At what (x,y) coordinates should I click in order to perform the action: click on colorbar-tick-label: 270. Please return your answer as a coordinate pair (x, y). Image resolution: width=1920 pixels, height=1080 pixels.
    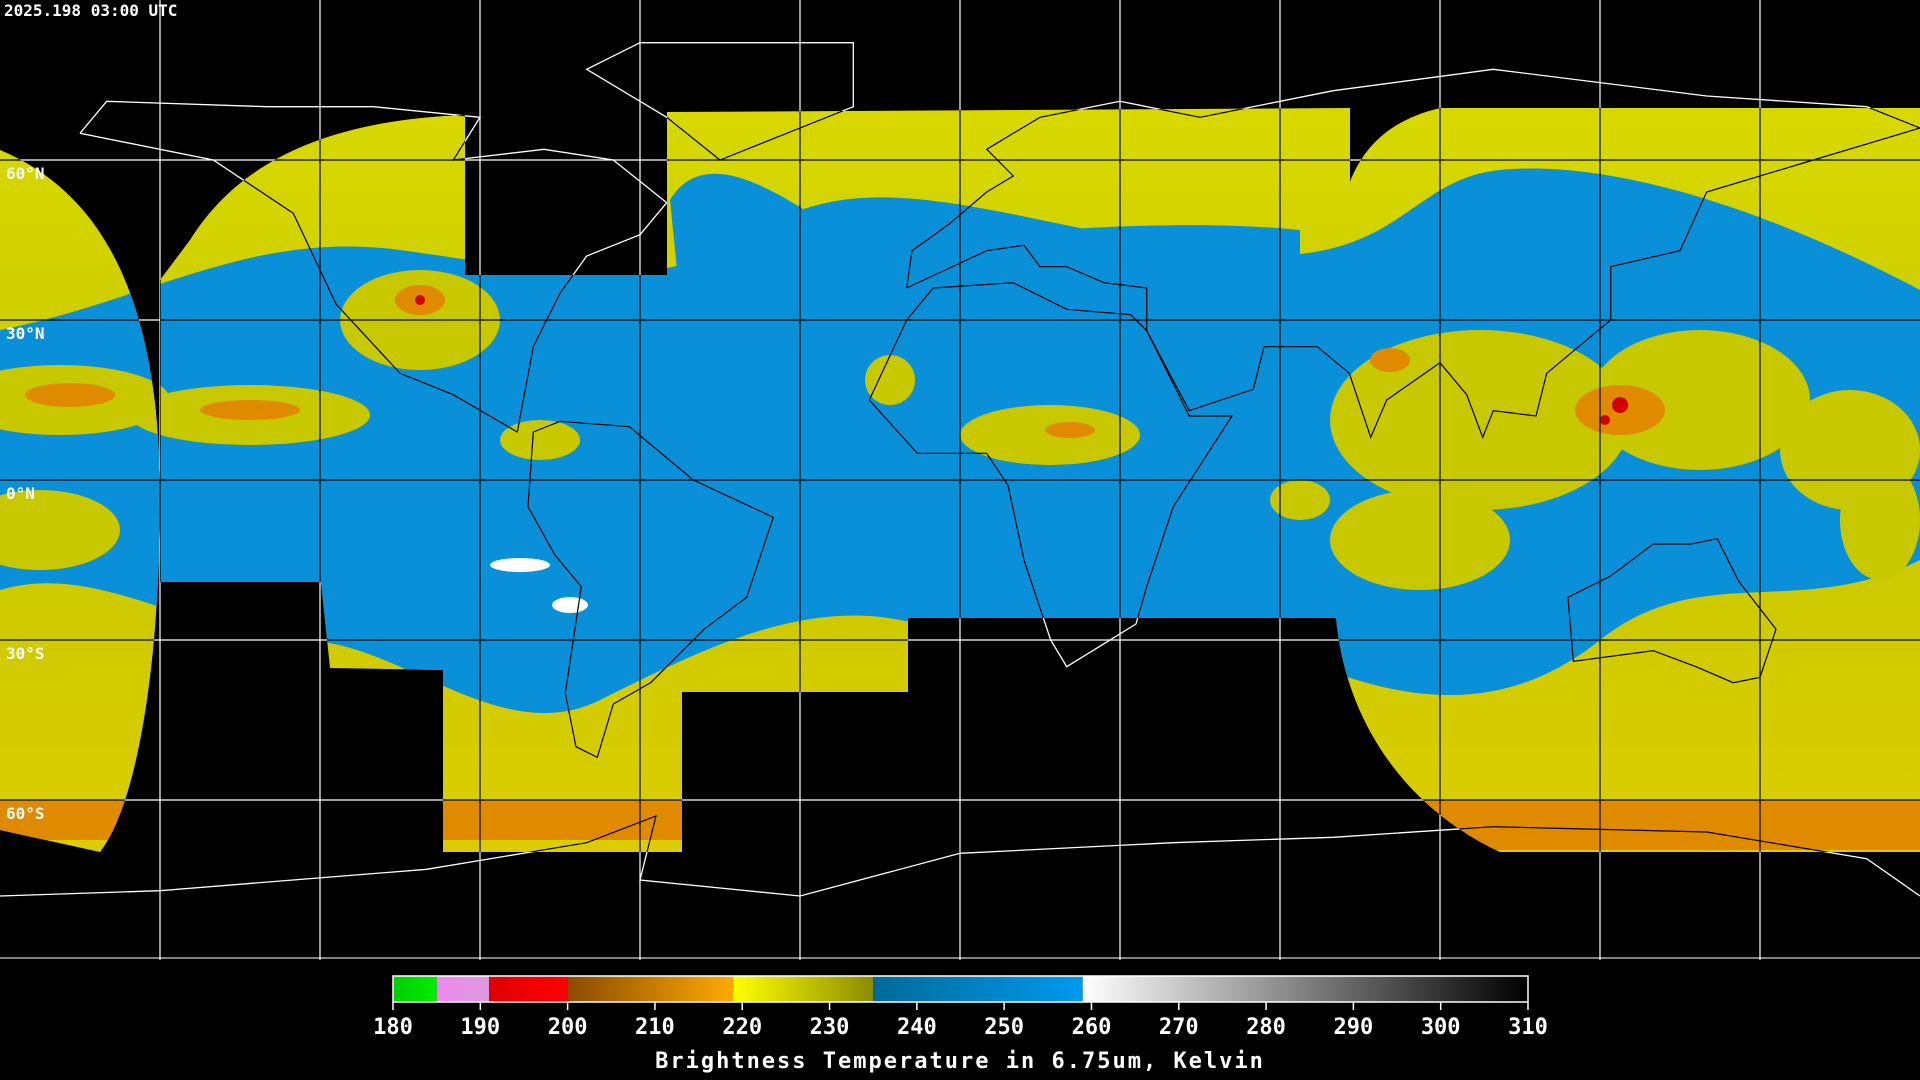
    Looking at the image, I should click on (1179, 1027).